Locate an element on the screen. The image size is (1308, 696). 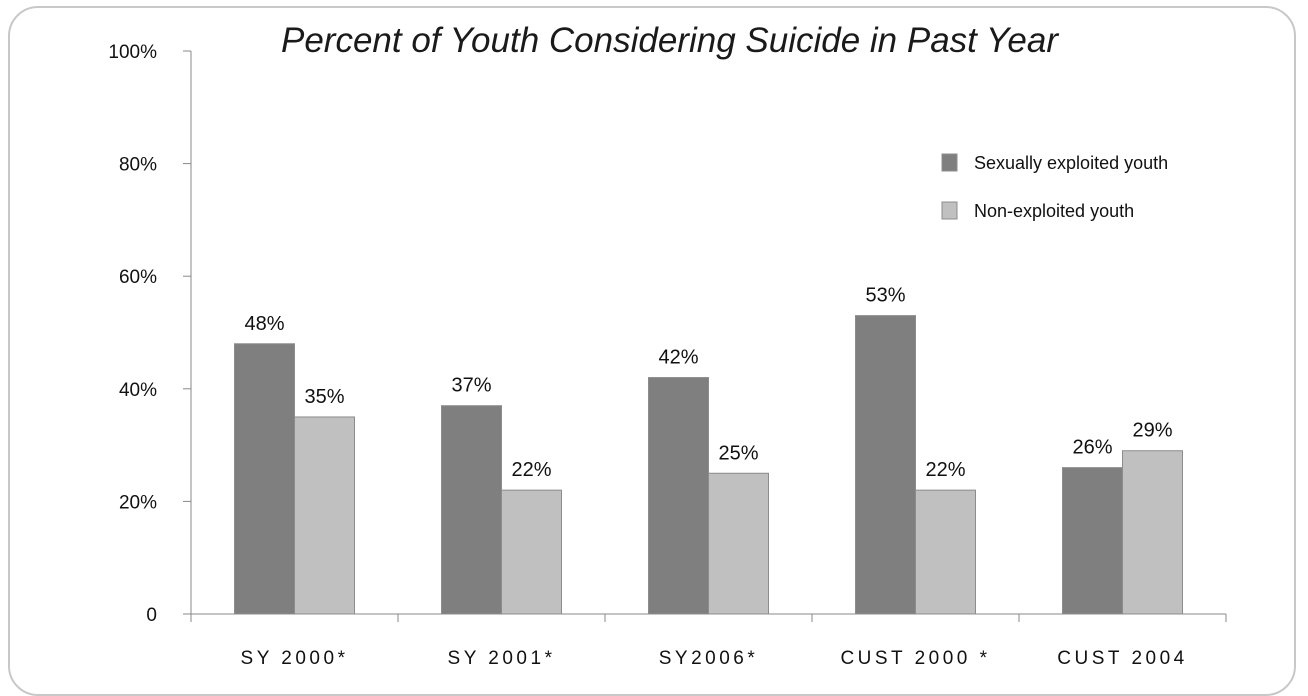
data-label: 35% is located at coordinates (324, 397).